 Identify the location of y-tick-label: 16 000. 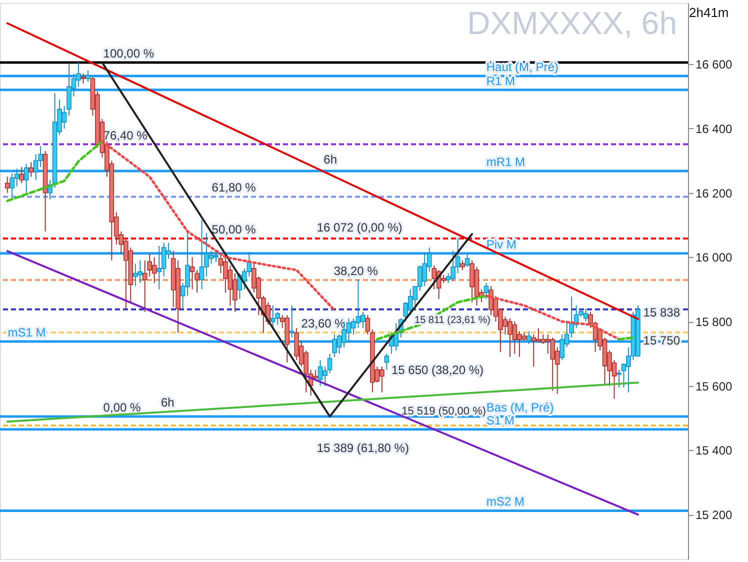
(714, 257).